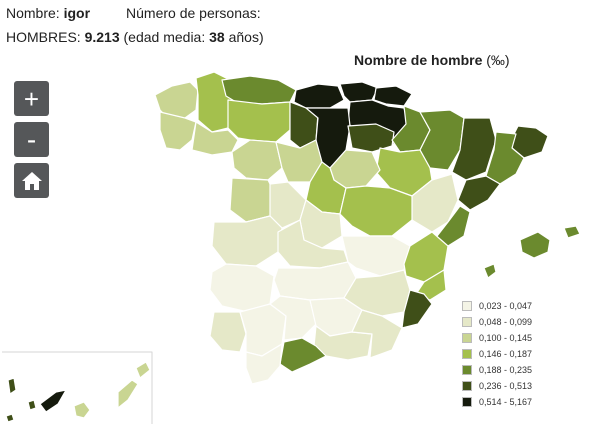  What do you see at coordinates (479, 193) in the screenshot?
I see `province-tarragona` at bounding box center [479, 193].